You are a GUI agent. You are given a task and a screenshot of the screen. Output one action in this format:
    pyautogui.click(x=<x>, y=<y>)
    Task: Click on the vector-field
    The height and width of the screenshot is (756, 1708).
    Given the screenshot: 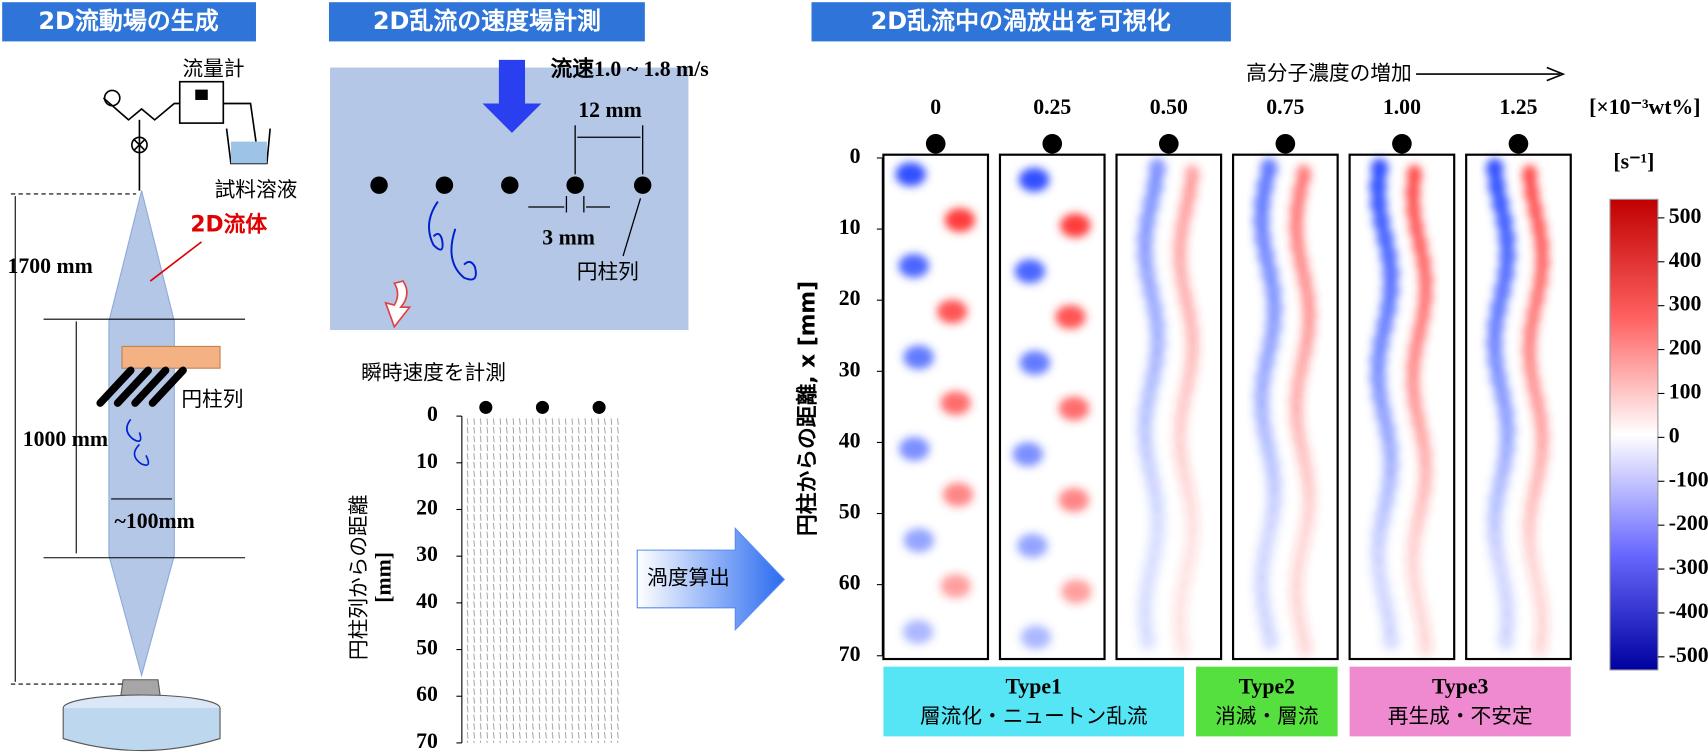 What is the action you would take?
    pyautogui.click(x=541, y=579)
    